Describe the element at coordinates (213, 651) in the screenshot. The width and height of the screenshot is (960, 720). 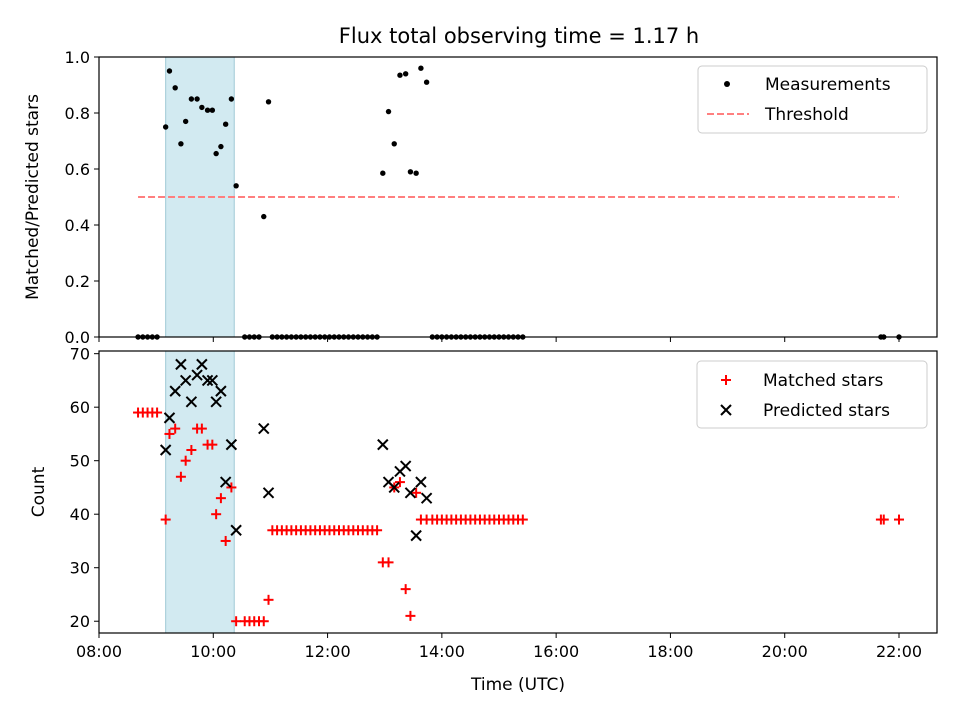
I see `x-tick-label: 10:00` at that location.